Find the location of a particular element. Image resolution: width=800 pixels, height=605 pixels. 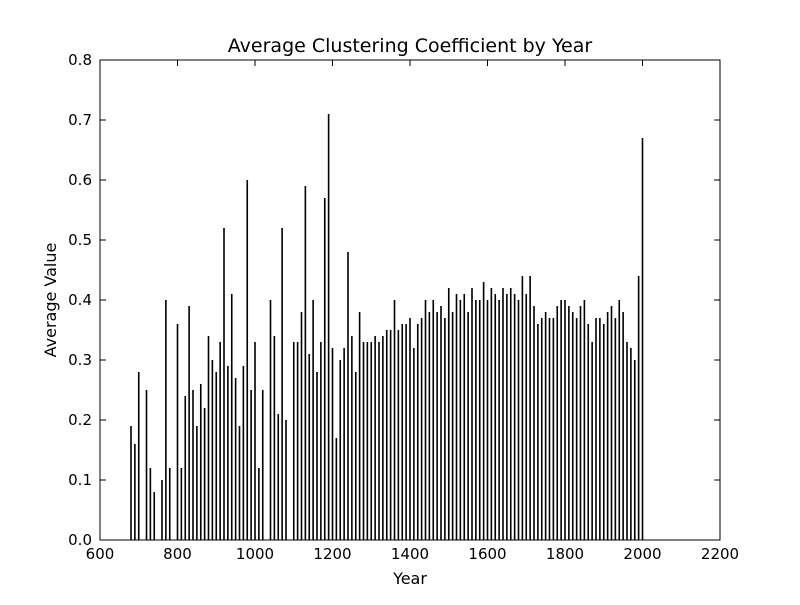

x-tick-label: 1800 is located at coordinates (565, 554).